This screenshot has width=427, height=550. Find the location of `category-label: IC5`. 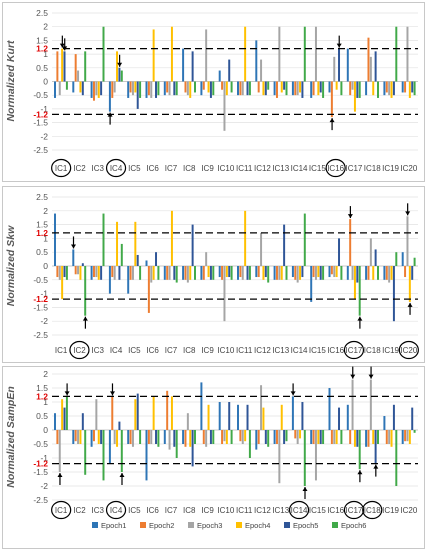

category-label: IC5 is located at coordinates (134, 350).